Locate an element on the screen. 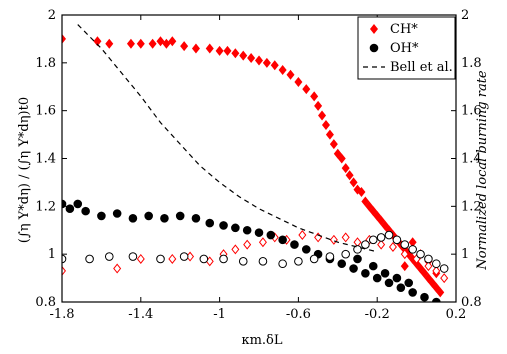 The image size is (507, 354). x-tick-label: -0.6 is located at coordinates (298, 314).